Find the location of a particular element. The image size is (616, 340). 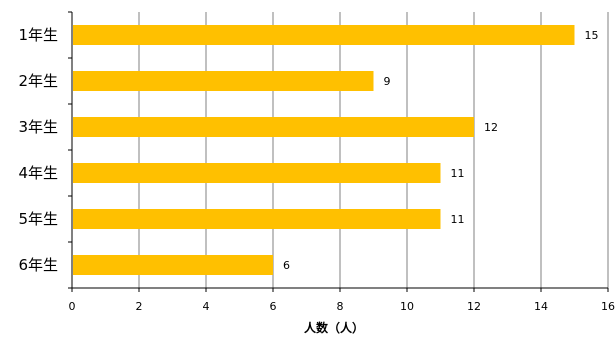

x-tick-label-0: 0 is located at coordinates (72, 306).